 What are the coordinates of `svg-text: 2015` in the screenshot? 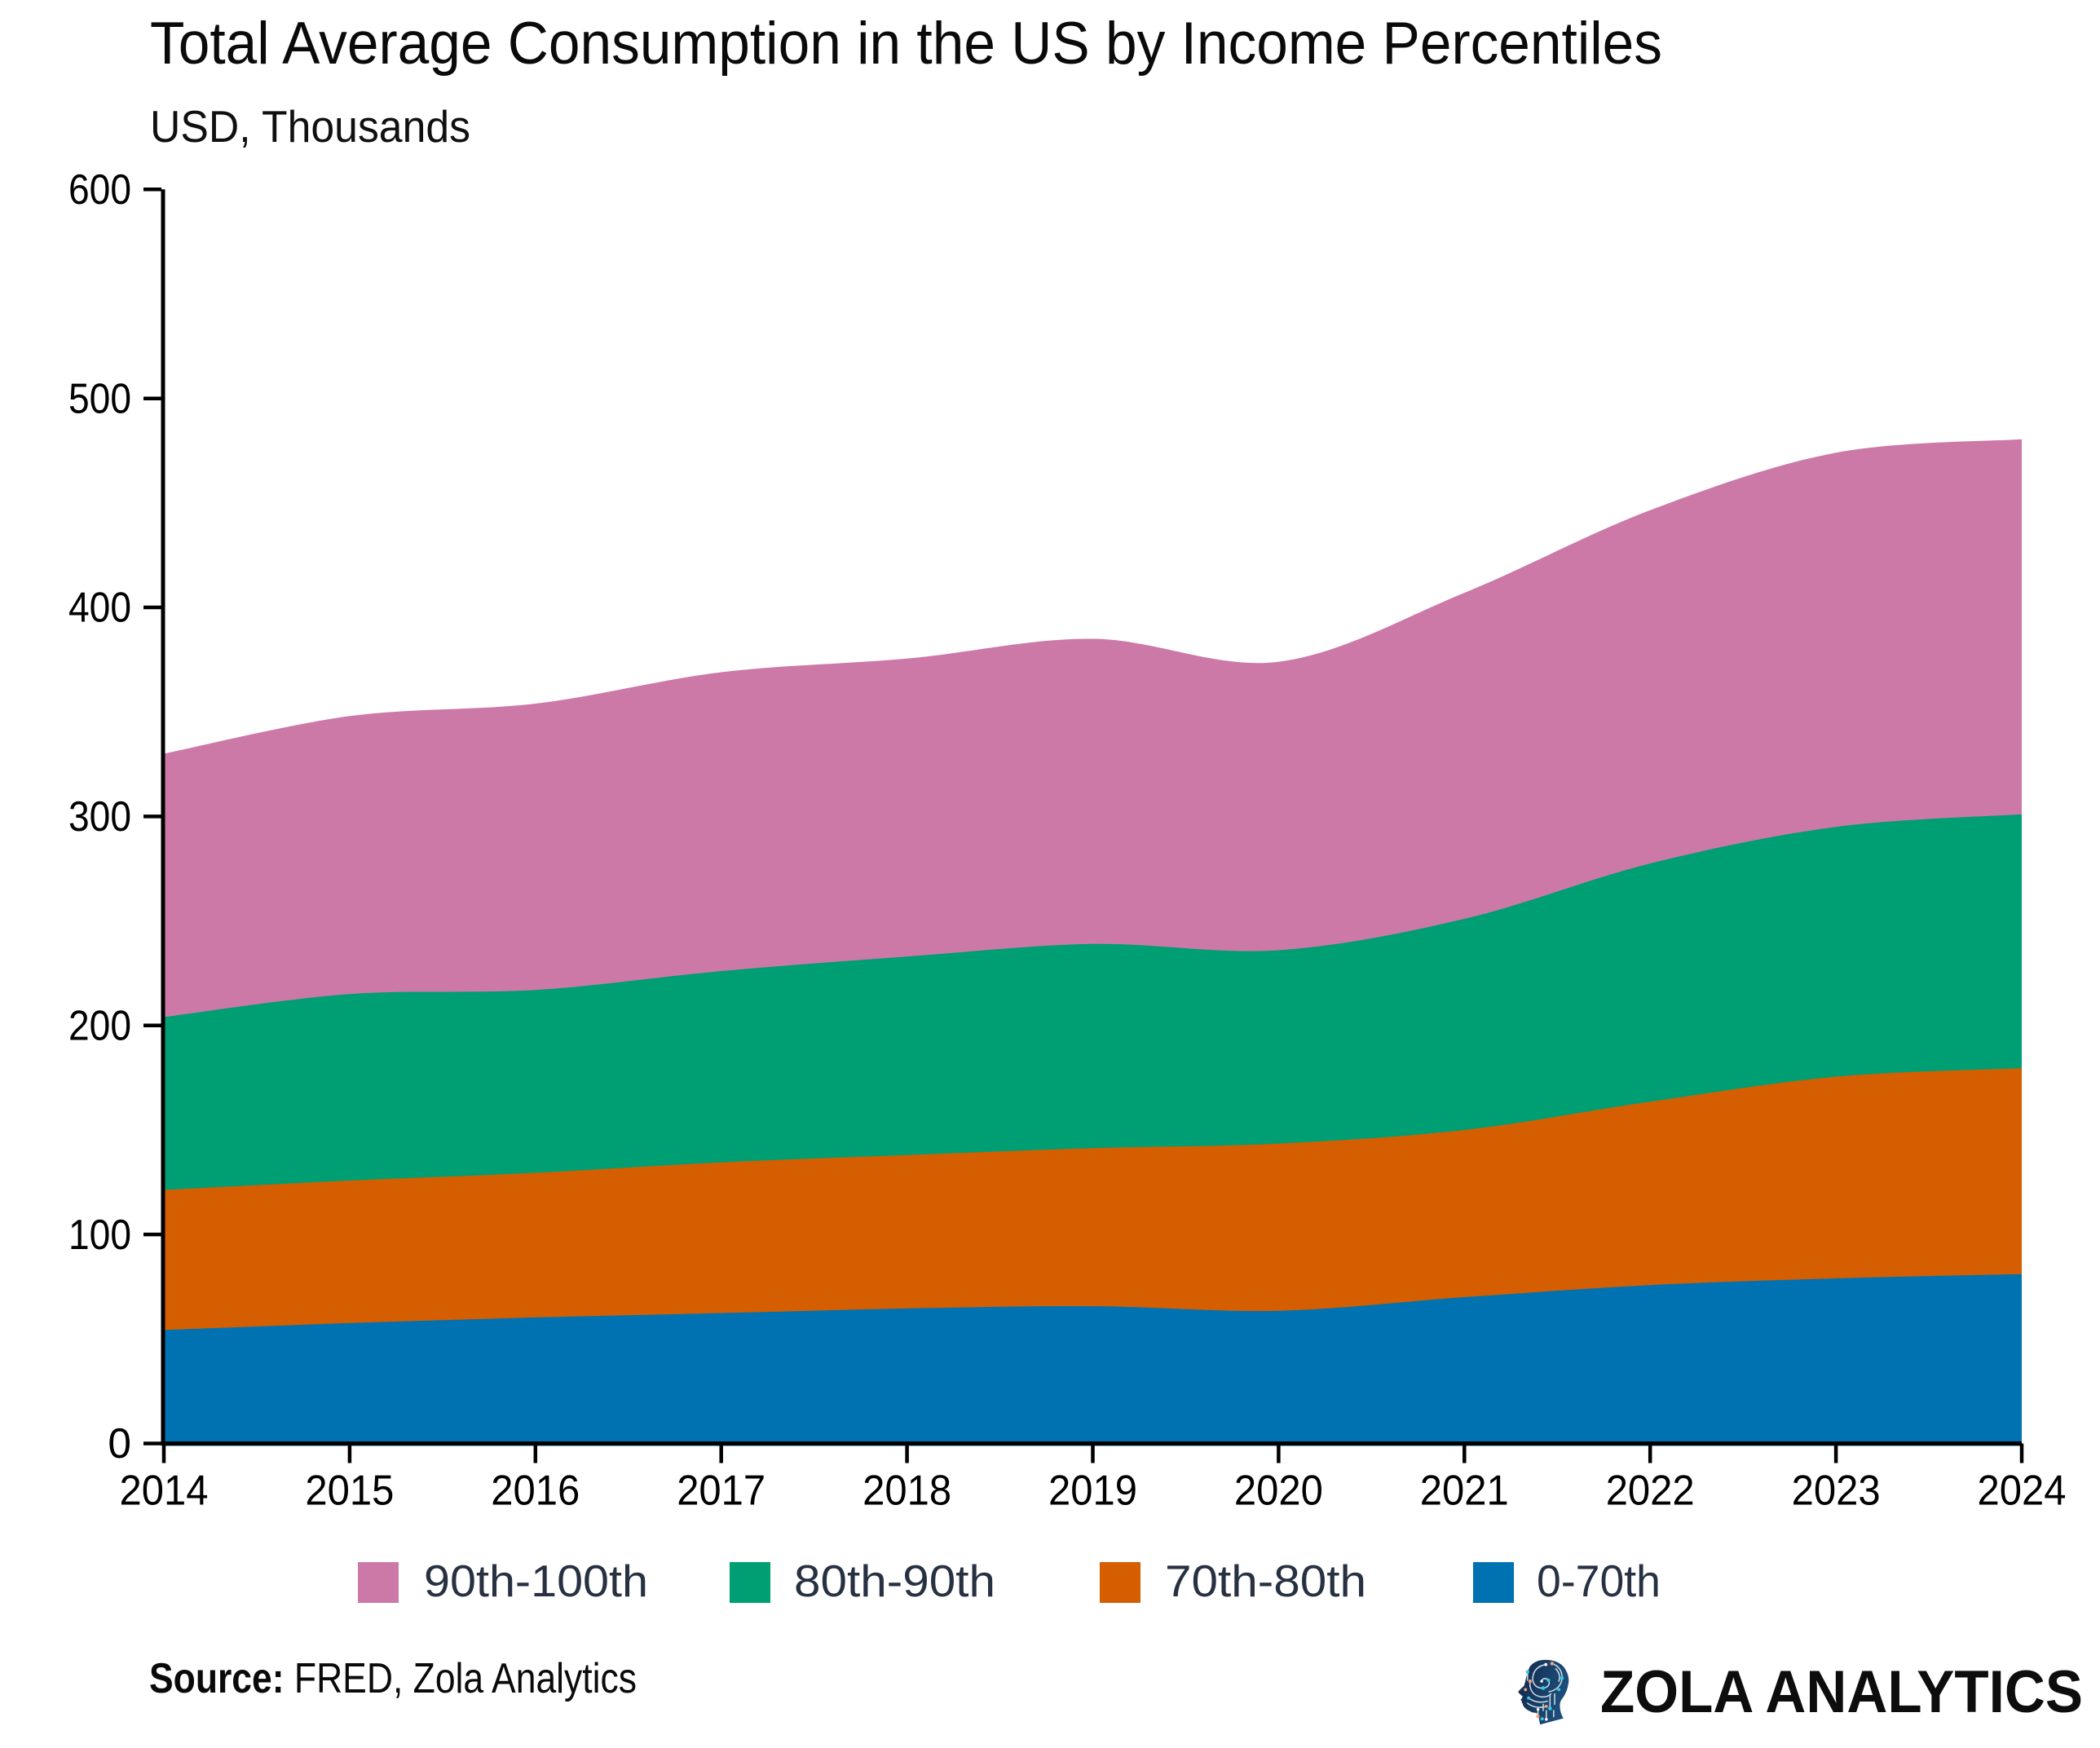 It's located at (349, 1490).